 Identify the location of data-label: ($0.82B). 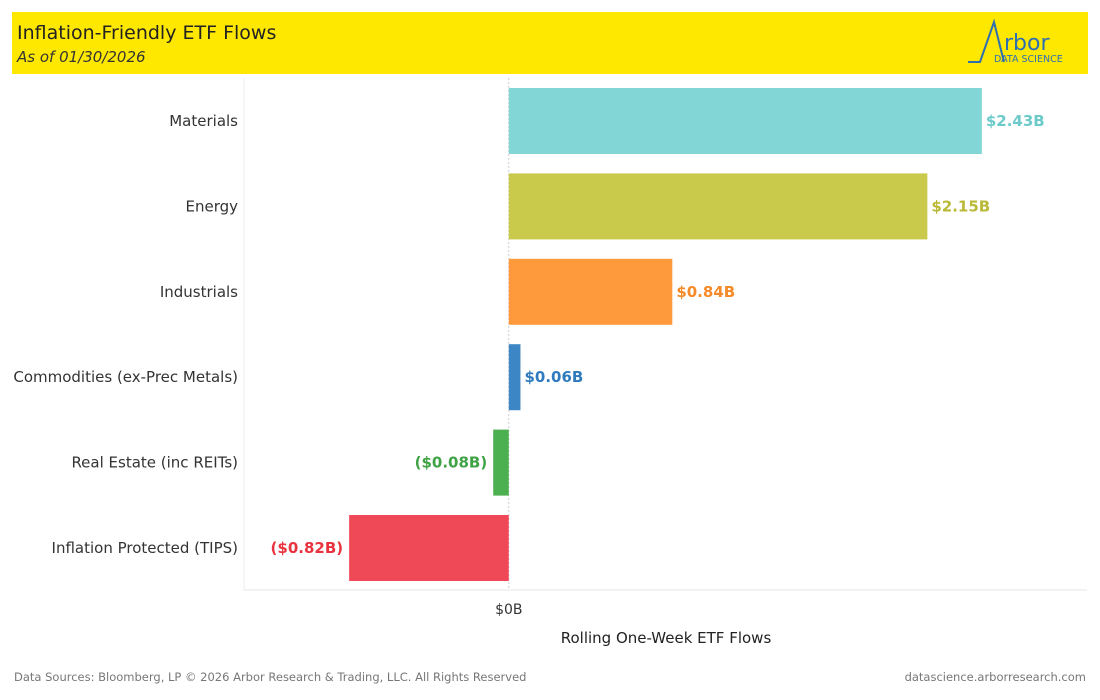
(307, 548).